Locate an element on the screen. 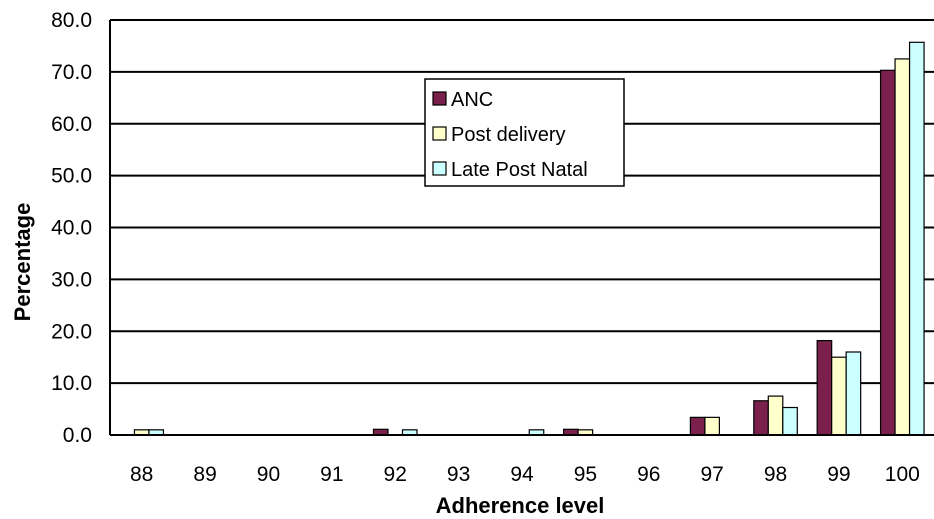 This screenshot has width=934, height=519. x-tick-label: 99 is located at coordinates (838, 474).